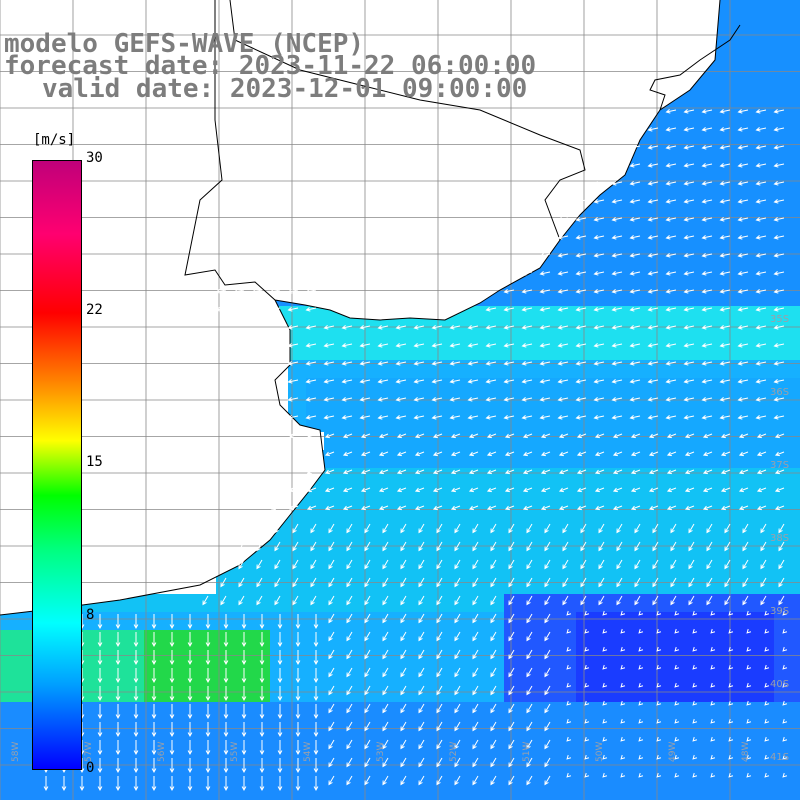  What do you see at coordinates (407, 120) in the screenshot?
I see `uruguay-interior-border` at bounding box center [407, 120].